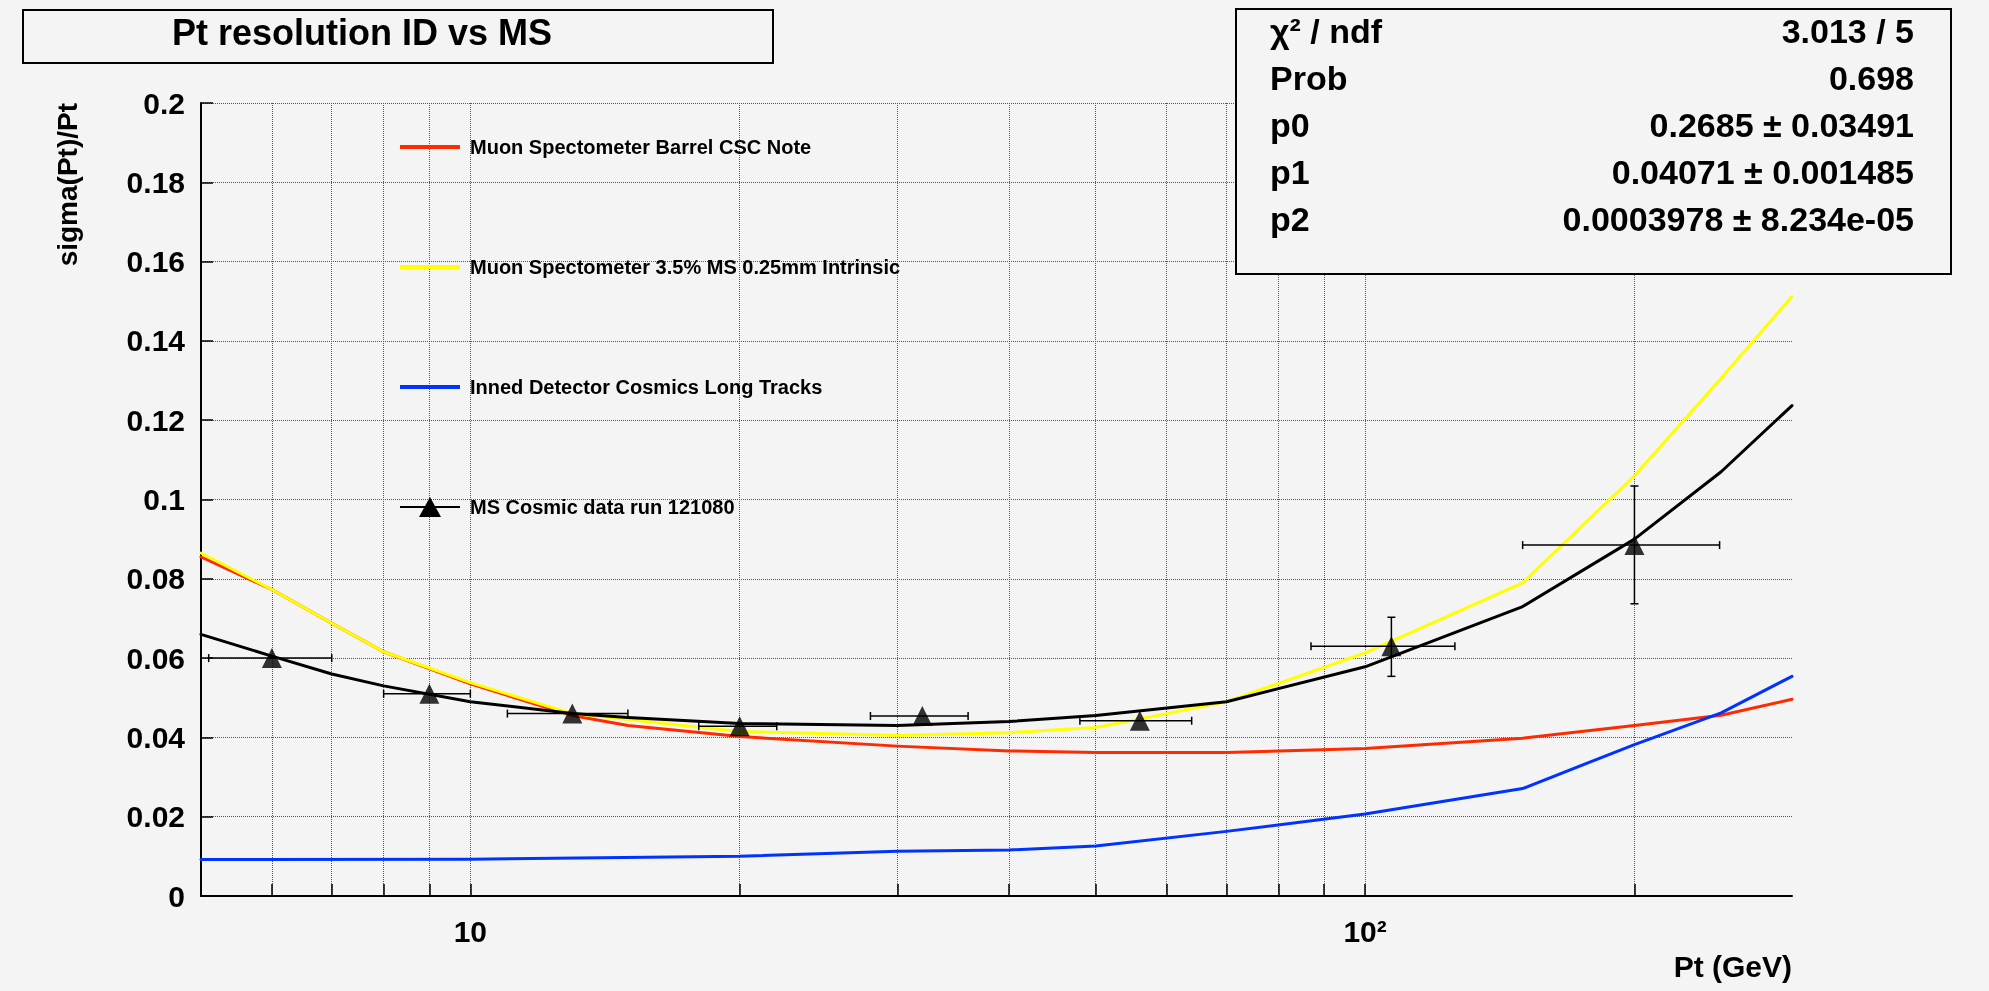 The height and width of the screenshot is (991, 1989). What do you see at coordinates (470, 931) in the screenshot?
I see `x-tick-label: 10` at bounding box center [470, 931].